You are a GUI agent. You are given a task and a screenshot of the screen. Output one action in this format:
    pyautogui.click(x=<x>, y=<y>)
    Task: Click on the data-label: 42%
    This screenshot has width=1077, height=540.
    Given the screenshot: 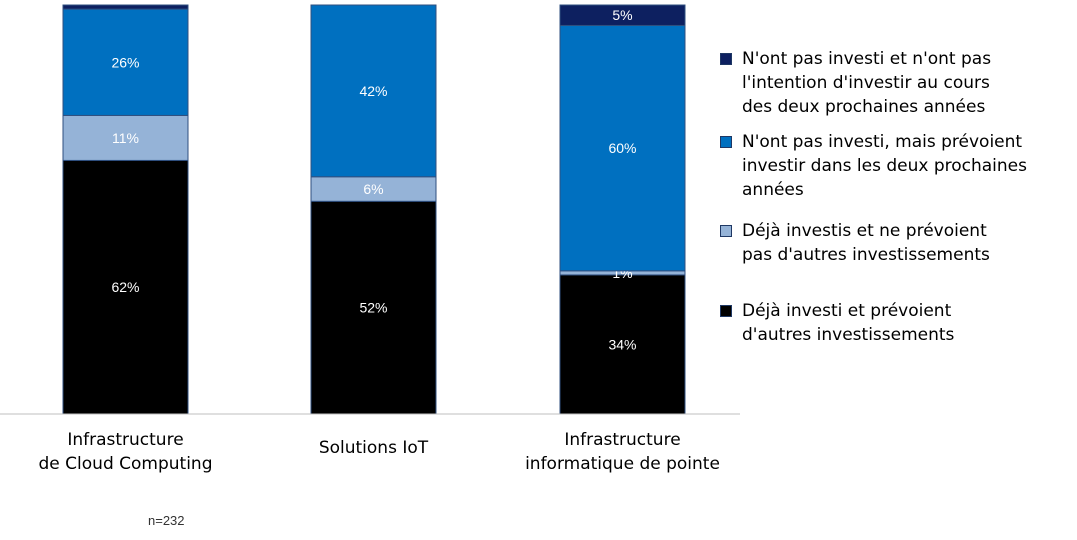 What is the action you would take?
    pyautogui.click(x=373, y=91)
    